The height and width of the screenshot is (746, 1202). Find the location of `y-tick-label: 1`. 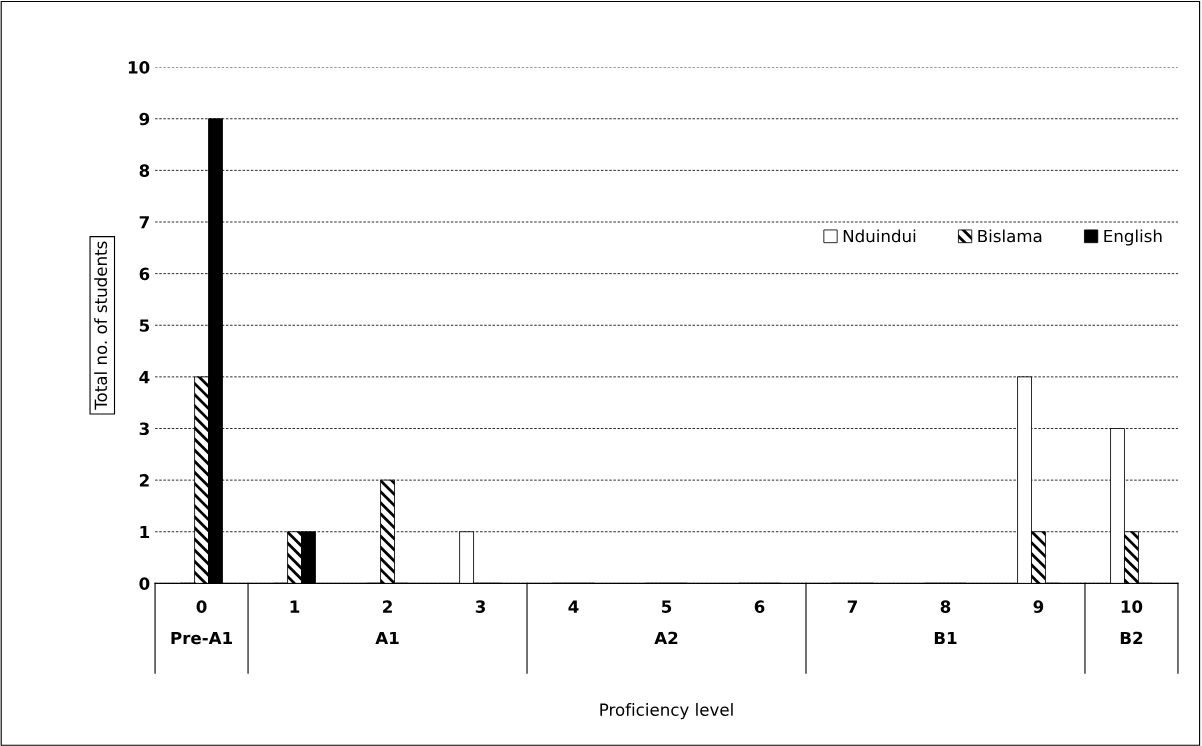

y-tick-label: 1 is located at coordinates (145, 532).